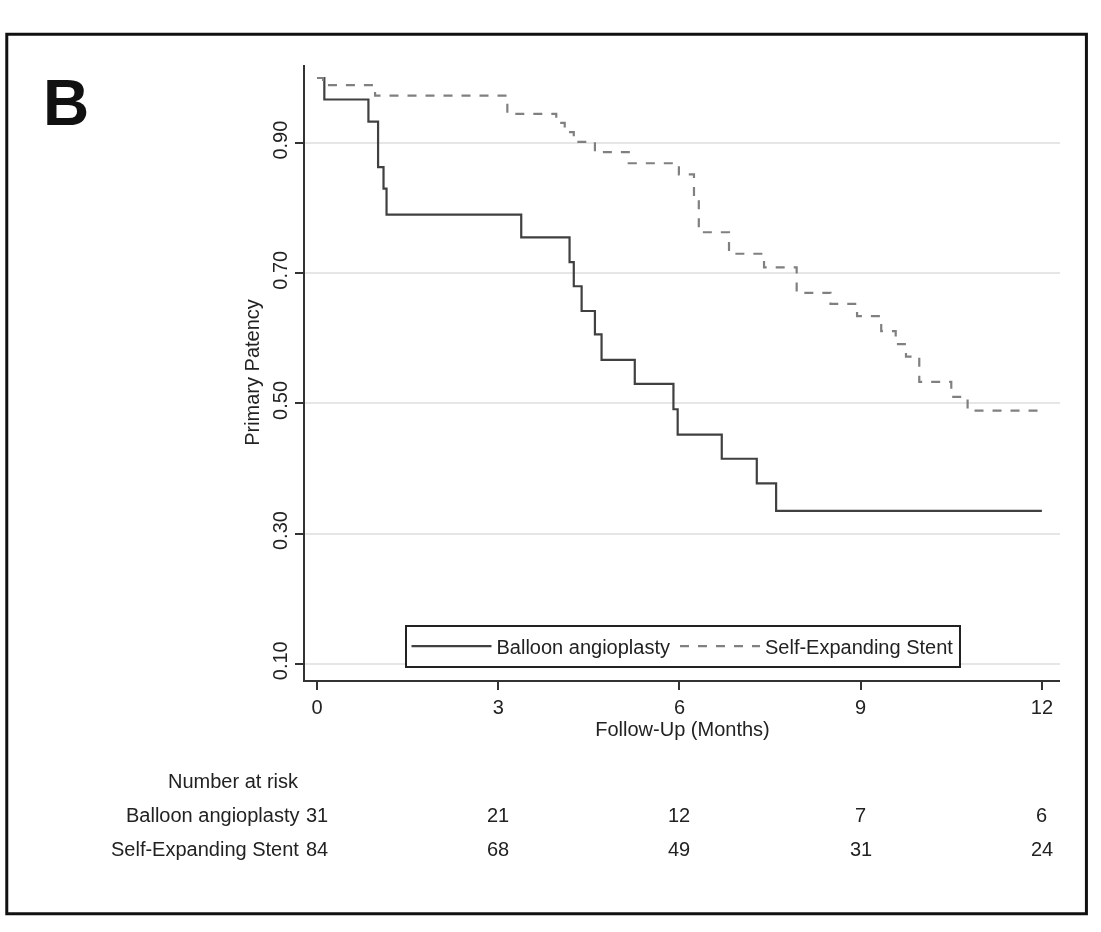 The width and height of the screenshot is (1101, 932). Describe the element at coordinates (280, 531) in the screenshot. I see `y-tick-label: 0.30` at that location.